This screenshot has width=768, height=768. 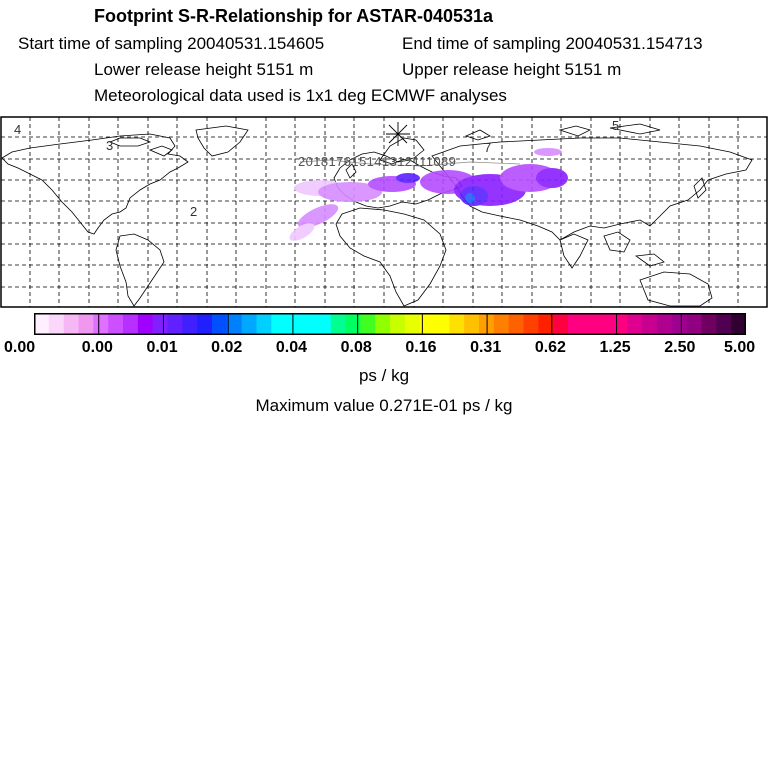 What do you see at coordinates (162, 347) in the screenshot?
I see `legend-tick-label: 0.01` at bounding box center [162, 347].